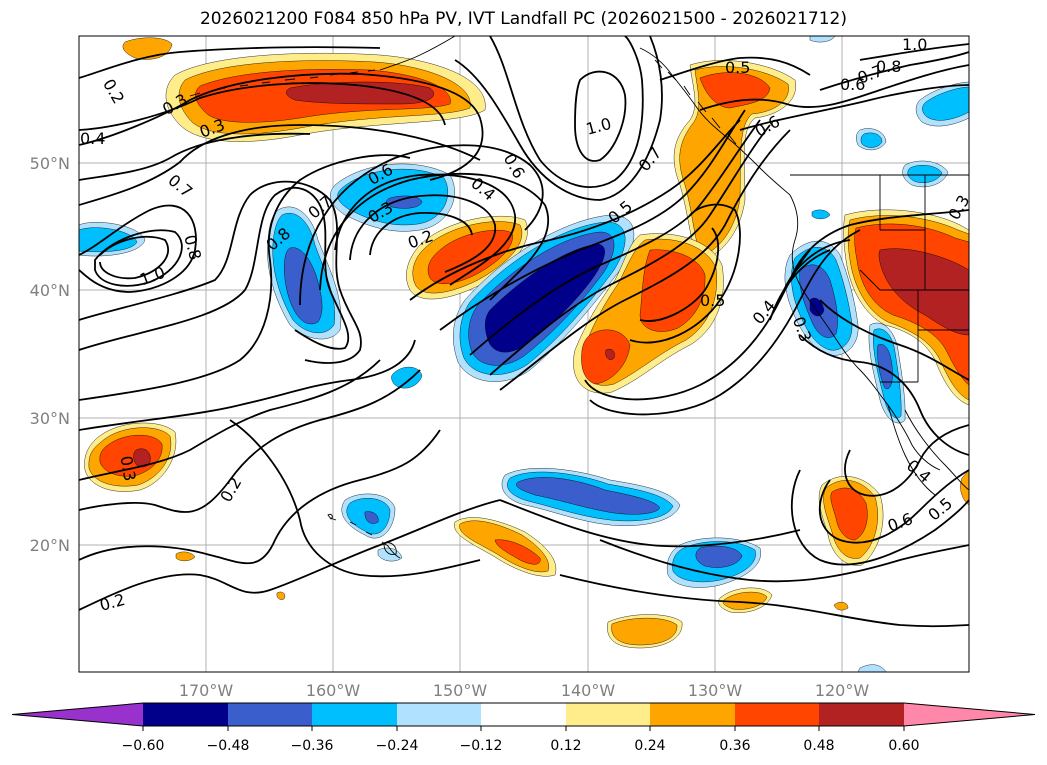  Describe the element at coordinates (888, 66) in the screenshot. I see `contour-label: 0.8` at that location.